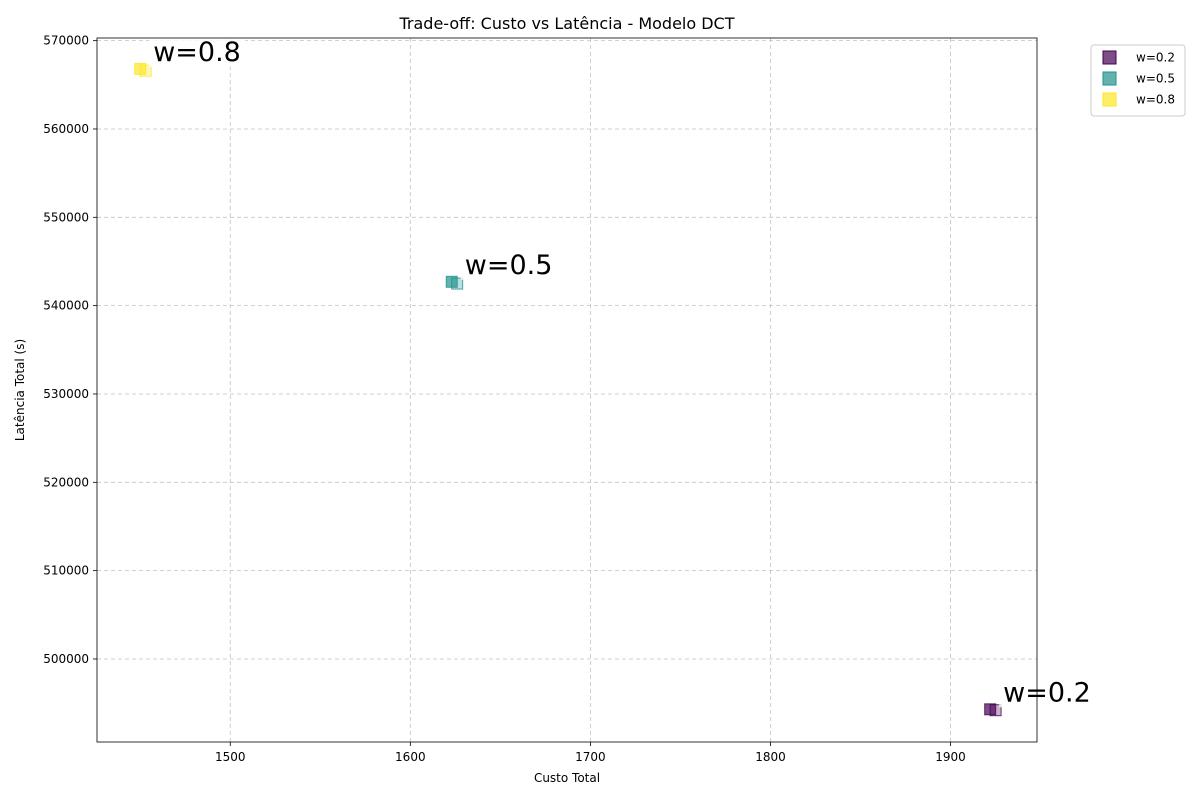 The image size is (1200, 800). I want to click on y-axis-label: Latência Total (s), so click(20, 390).